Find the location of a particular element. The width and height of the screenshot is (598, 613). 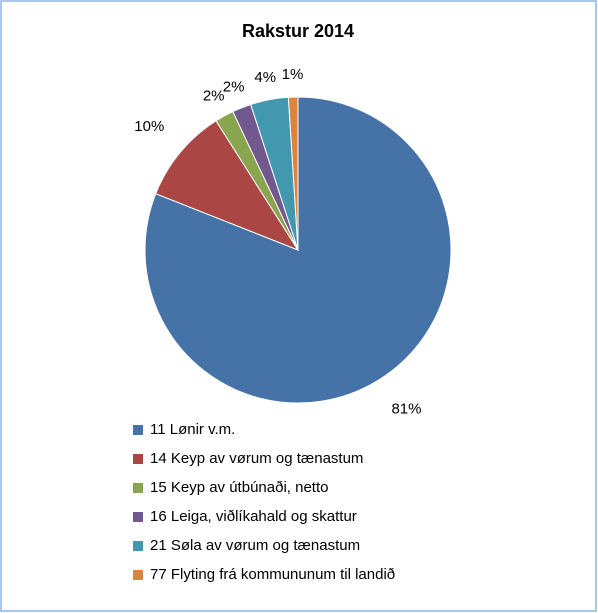

legend-label: 11 Lønir v.m. is located at coordinates (192, 429).